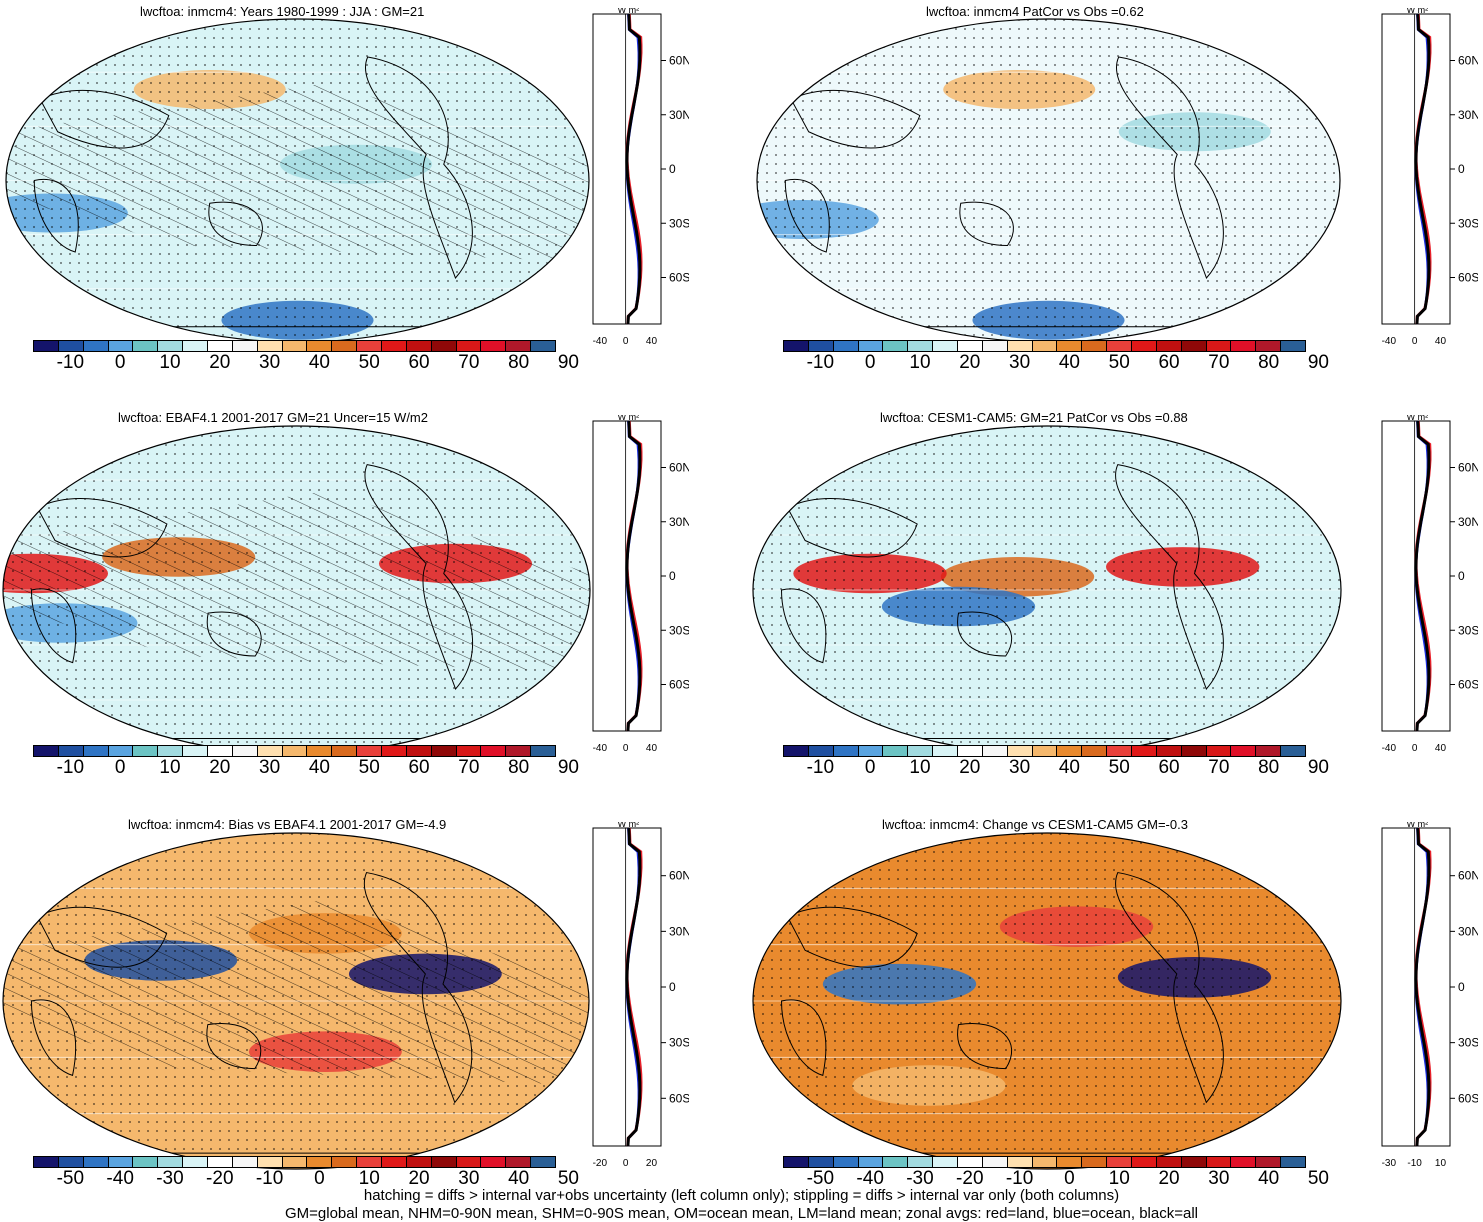 This screenshot has height=1222, width=1483. What do you see at coordinates (220, 1178) in the screenshot?
I see `colorbar-tick-label: -20` at bounding box center [220, 1178].